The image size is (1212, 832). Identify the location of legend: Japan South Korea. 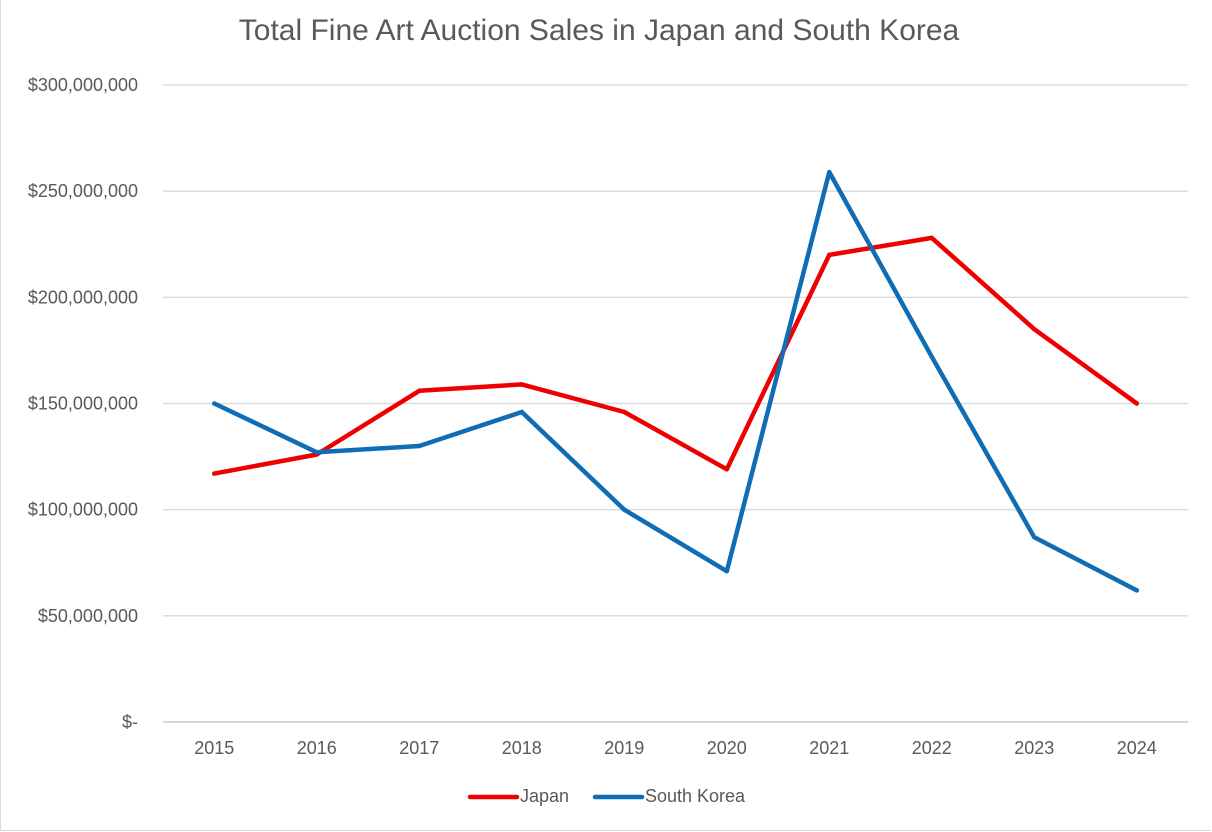
(606, 796).